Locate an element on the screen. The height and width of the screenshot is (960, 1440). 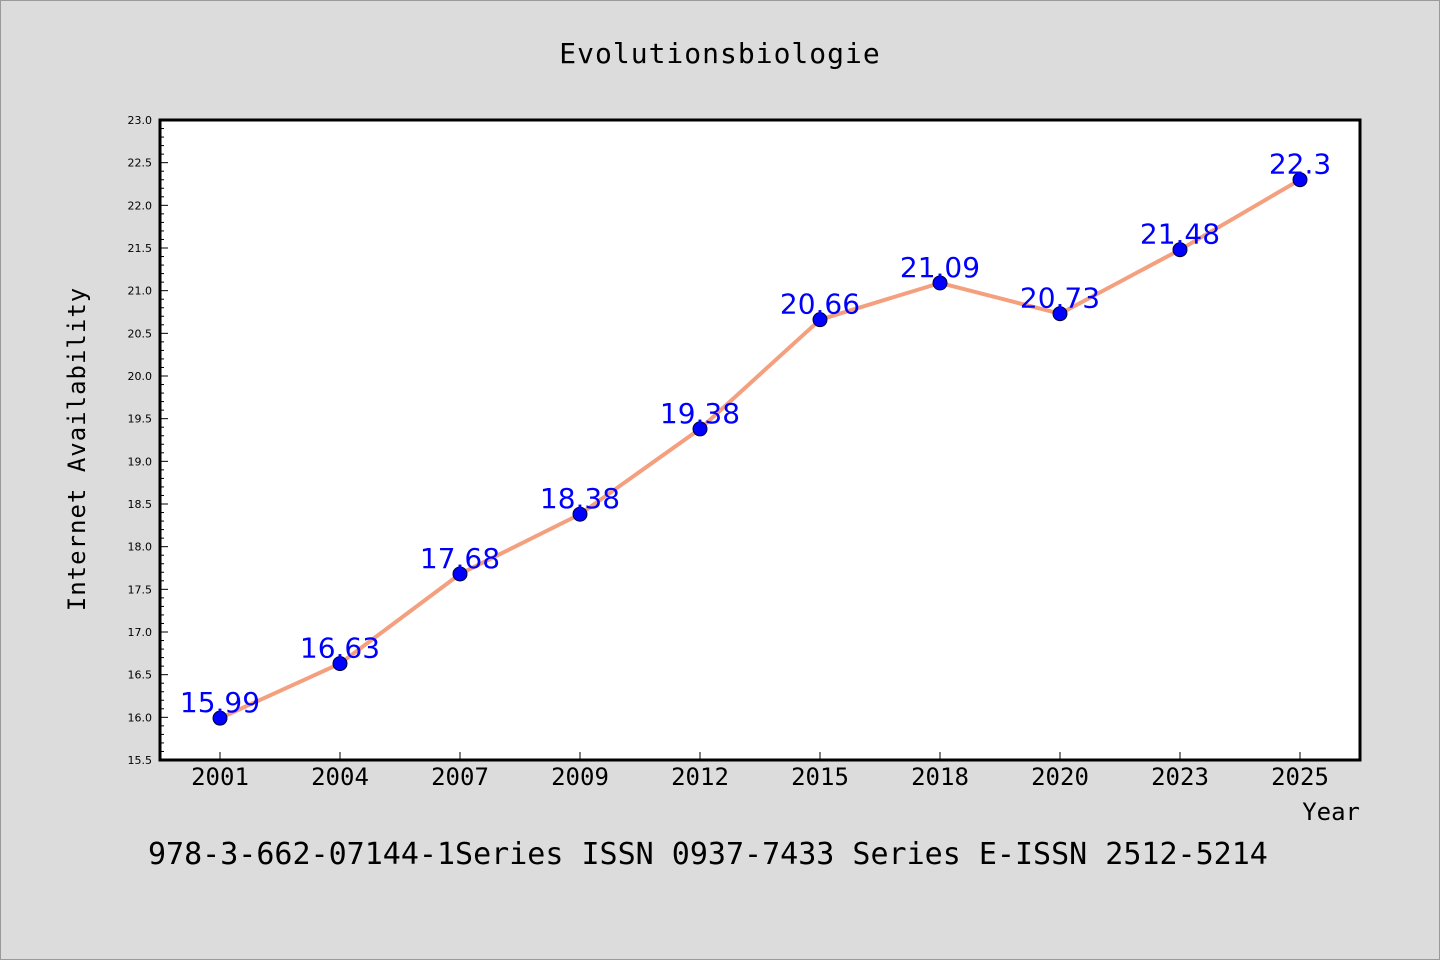
x-axis-label: Year is located at coordinates (1331, 812).